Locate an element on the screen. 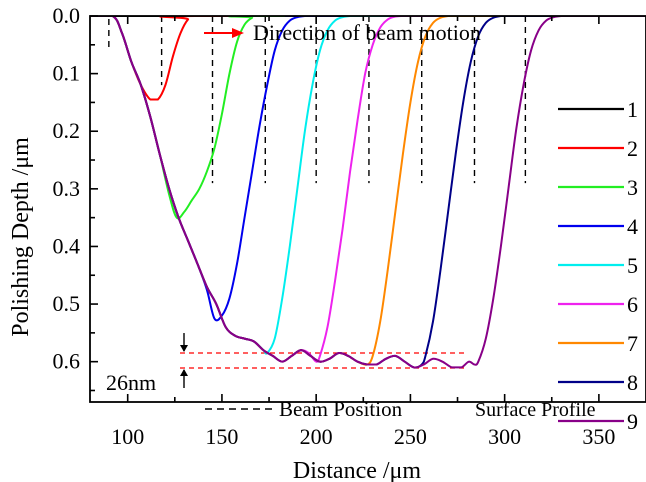 This screenshot has width=646, height=482. x-tick-label: 250 is located at coordinates (410, 436).